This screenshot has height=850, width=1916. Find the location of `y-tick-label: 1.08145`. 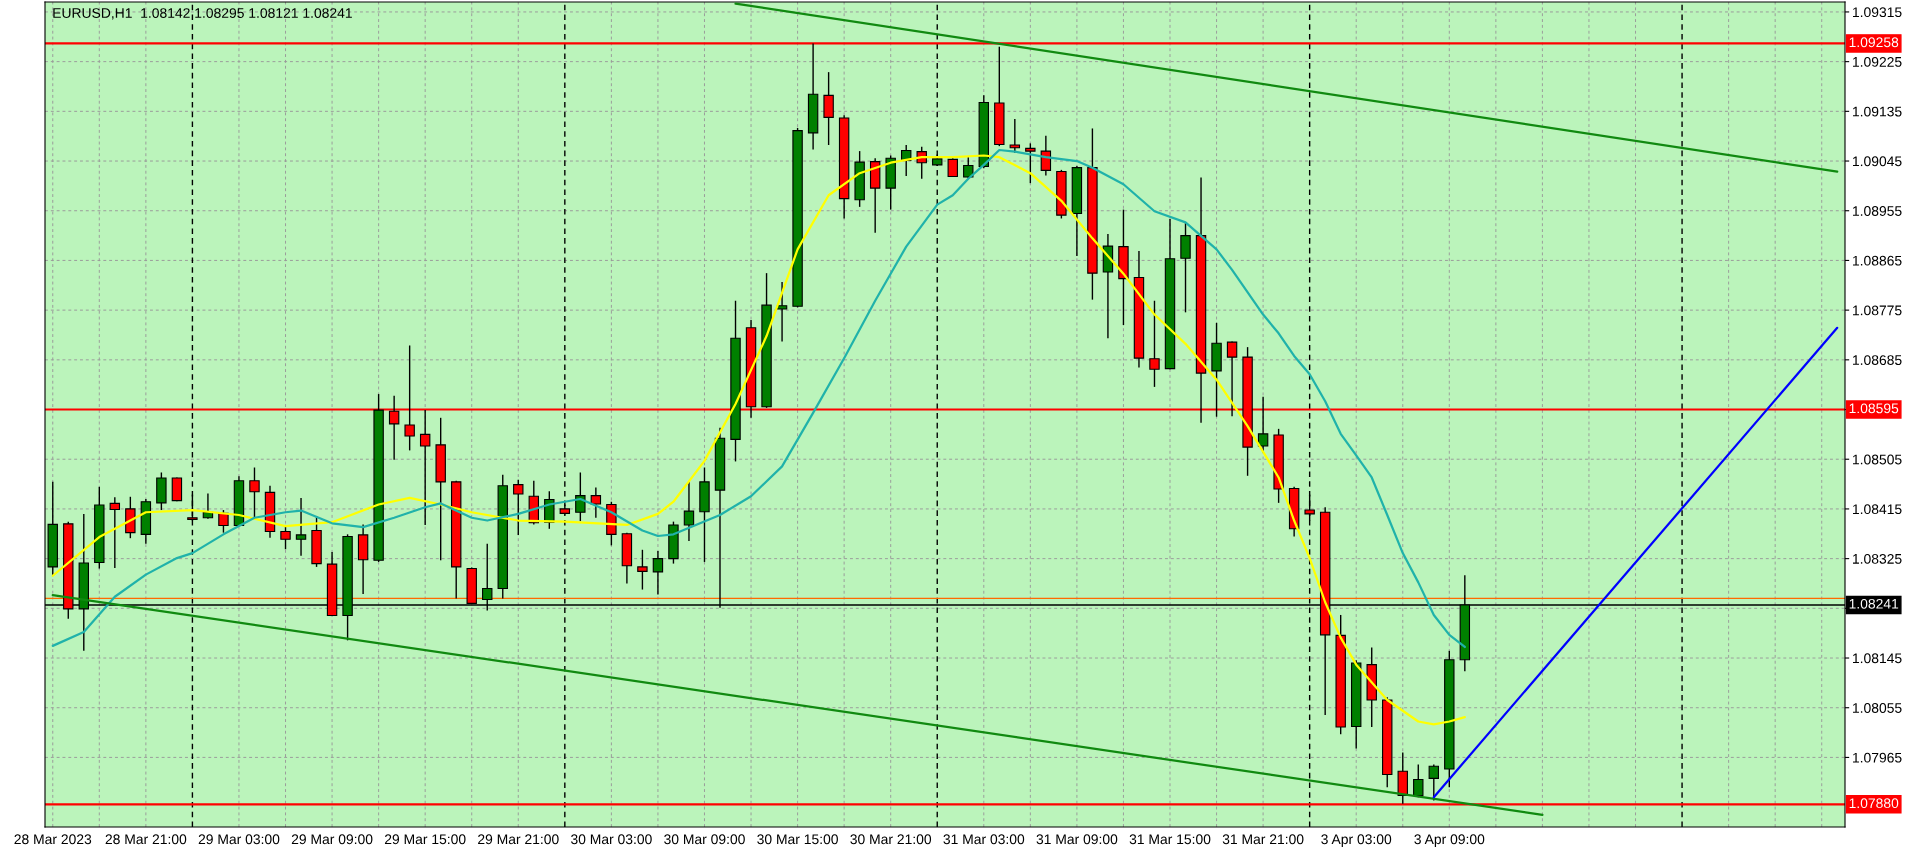

y-tick-label: 1.08145 is located at coordinates (1877, 658).